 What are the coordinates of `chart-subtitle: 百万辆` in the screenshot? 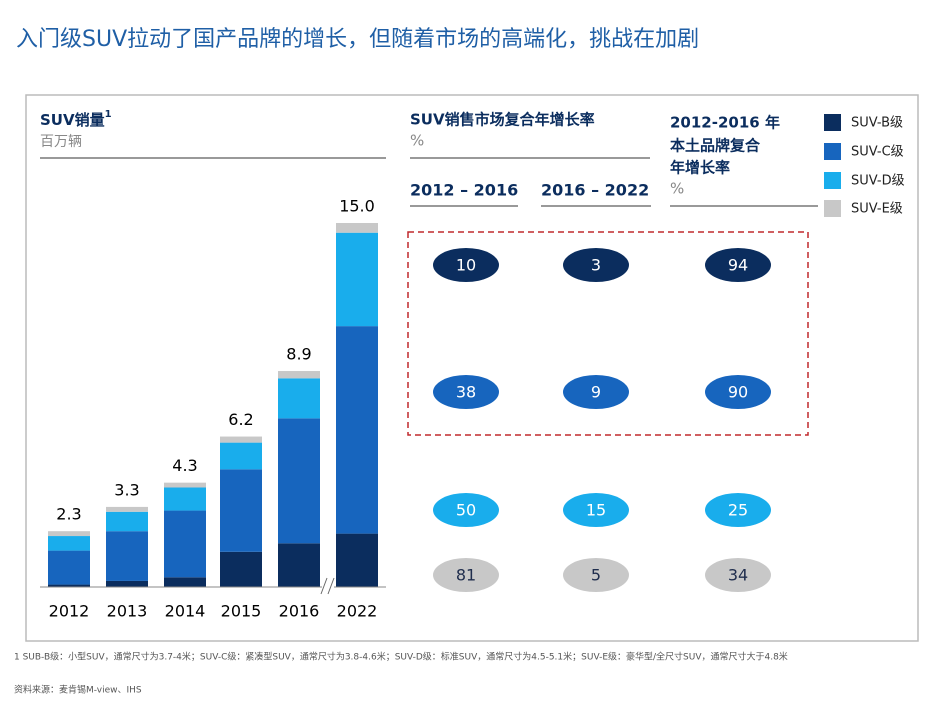 It's located at (61, 142).